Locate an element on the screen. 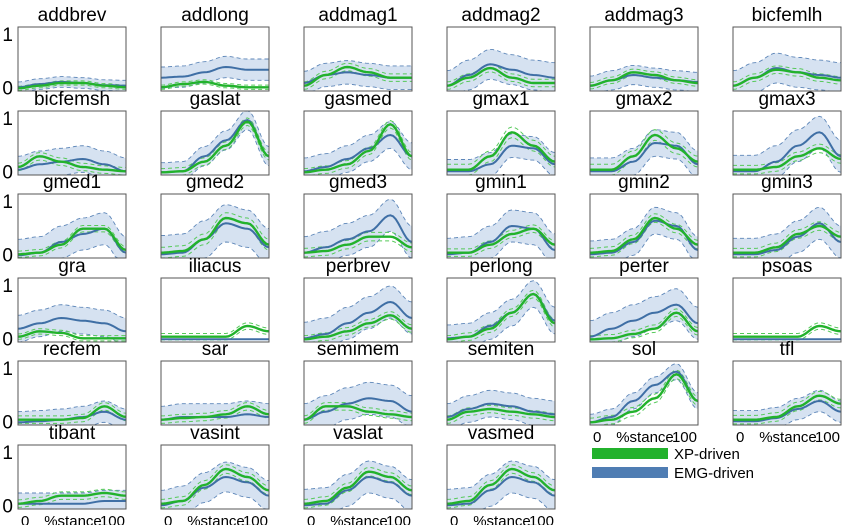 The height and width of the screenshot is (525, 843). panel-title: addmag1 is located at coordinates (357, 15).